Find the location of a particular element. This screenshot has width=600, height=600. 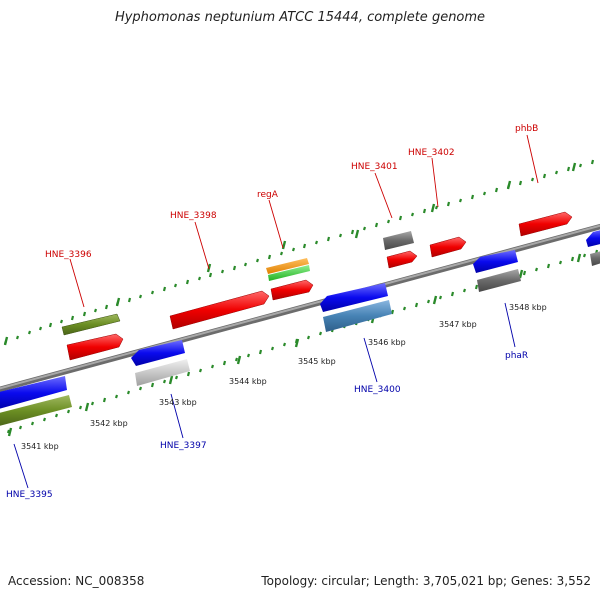

gene-hne-3400-steel is located at coordinates (357, 316).